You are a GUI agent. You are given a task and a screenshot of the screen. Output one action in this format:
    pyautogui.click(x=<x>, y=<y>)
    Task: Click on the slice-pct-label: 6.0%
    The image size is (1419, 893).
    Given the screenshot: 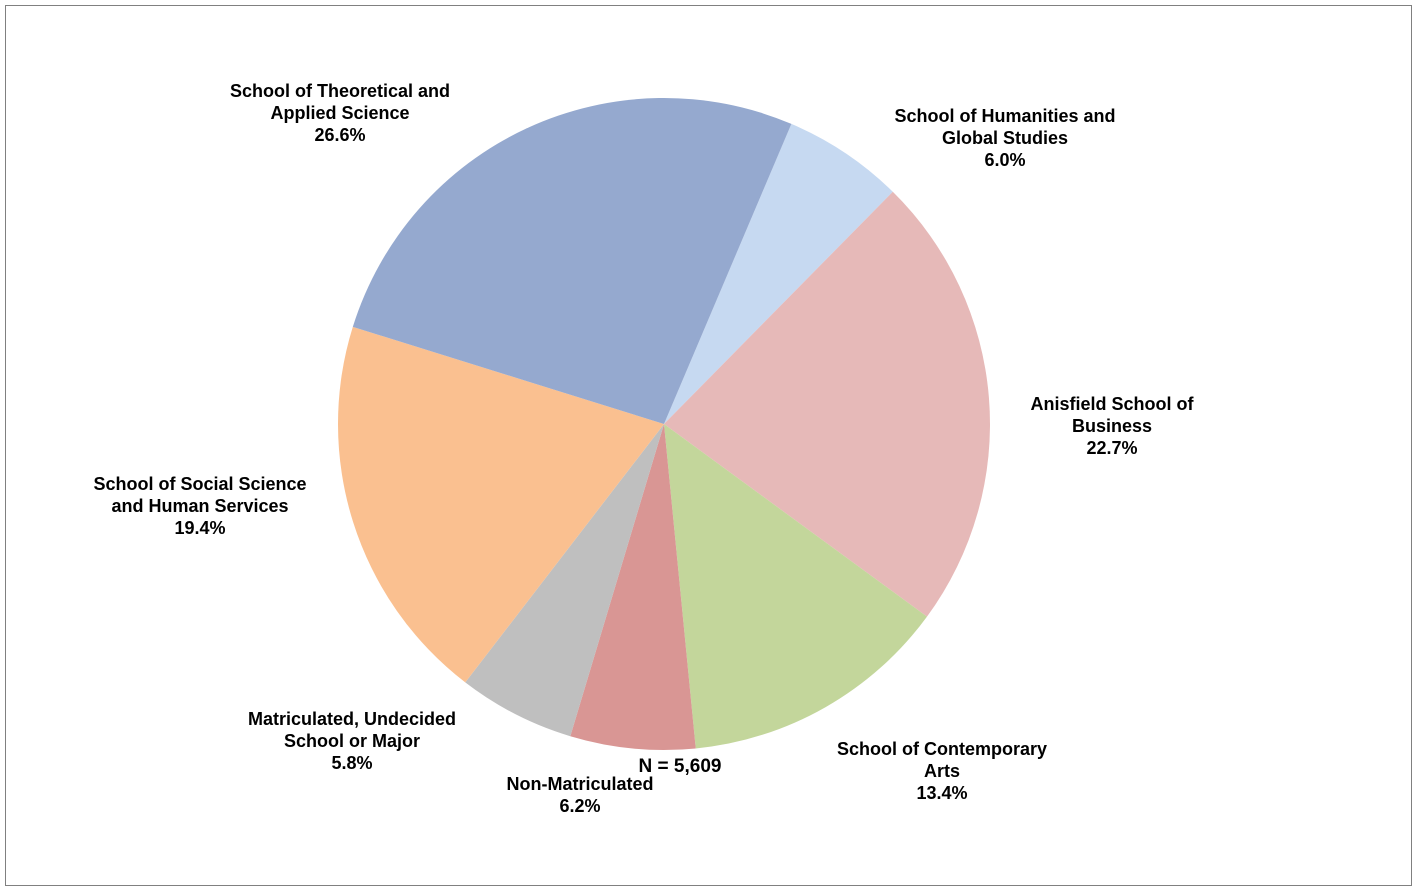 What is the action you would take?
    pyautogui.click(x=1004, y=160)
    